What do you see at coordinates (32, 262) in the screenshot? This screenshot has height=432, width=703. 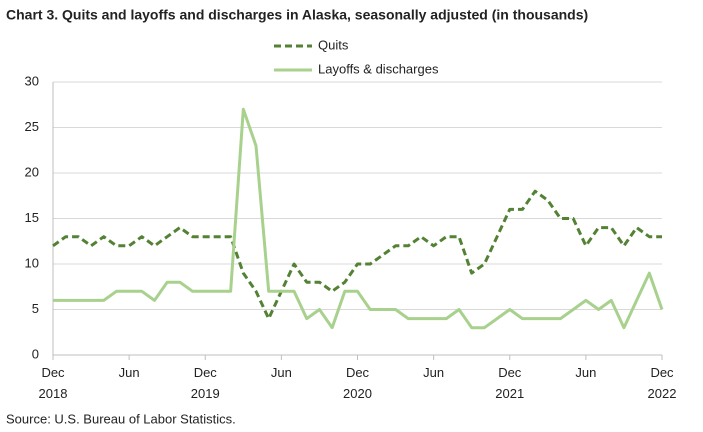 I see `y-tick-label: 10` at bounding box center [32, 262].